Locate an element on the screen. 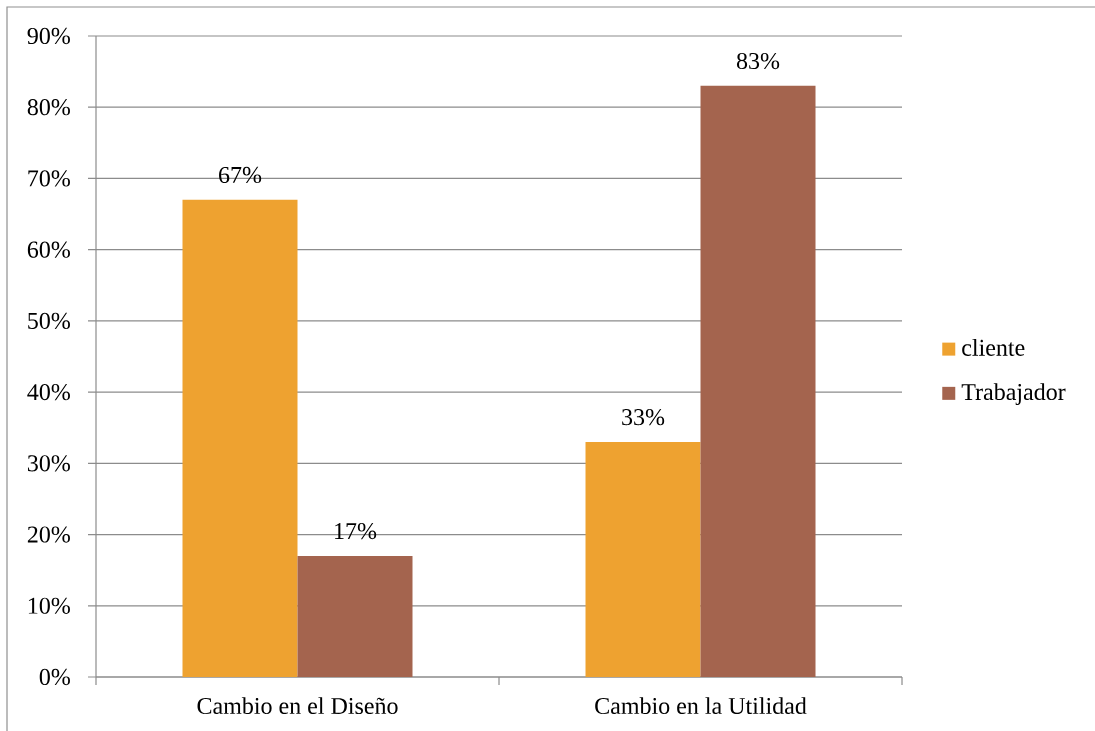 The image size is (1095, 731). data-label: 83% is located at coordinates (758, 61).